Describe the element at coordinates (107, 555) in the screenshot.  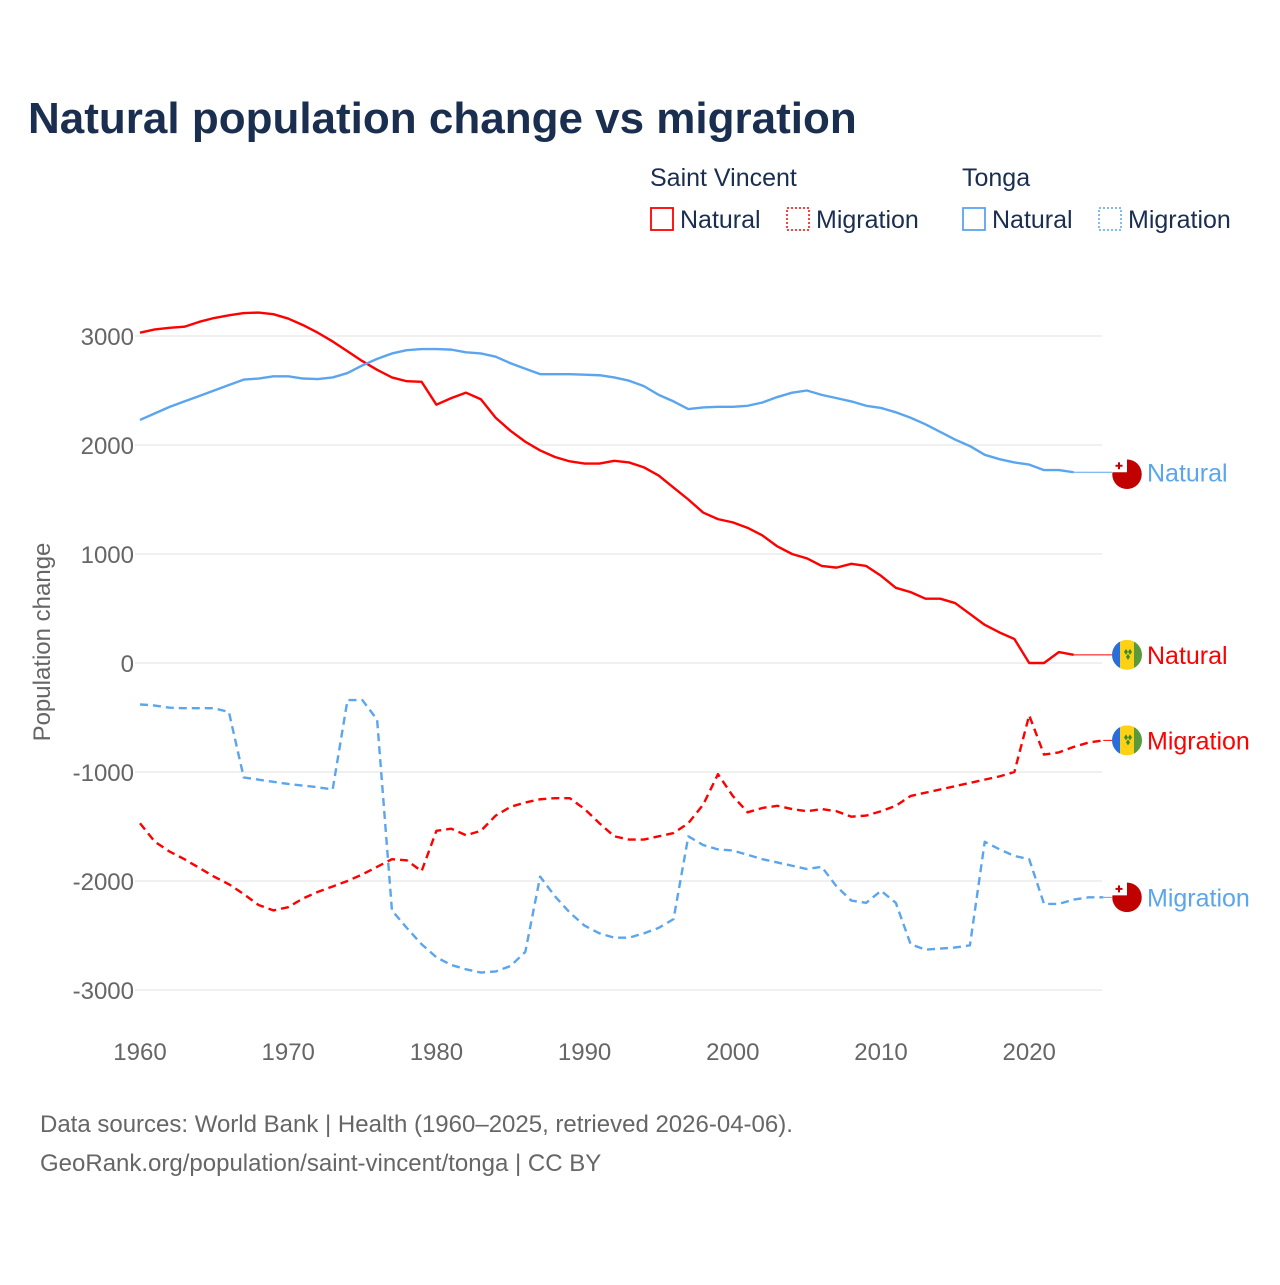
I see `y-tick-label: 1000` at that location.